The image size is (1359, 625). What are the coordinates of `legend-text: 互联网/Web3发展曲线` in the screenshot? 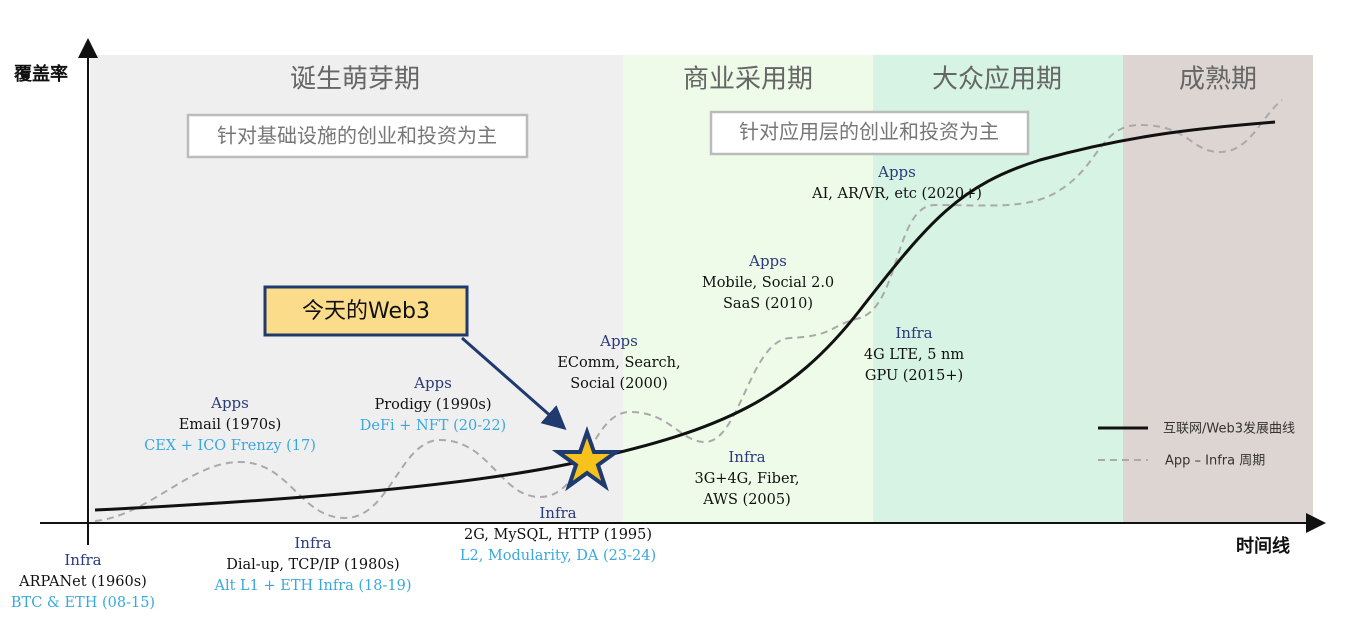 It's located at (1229, 429).